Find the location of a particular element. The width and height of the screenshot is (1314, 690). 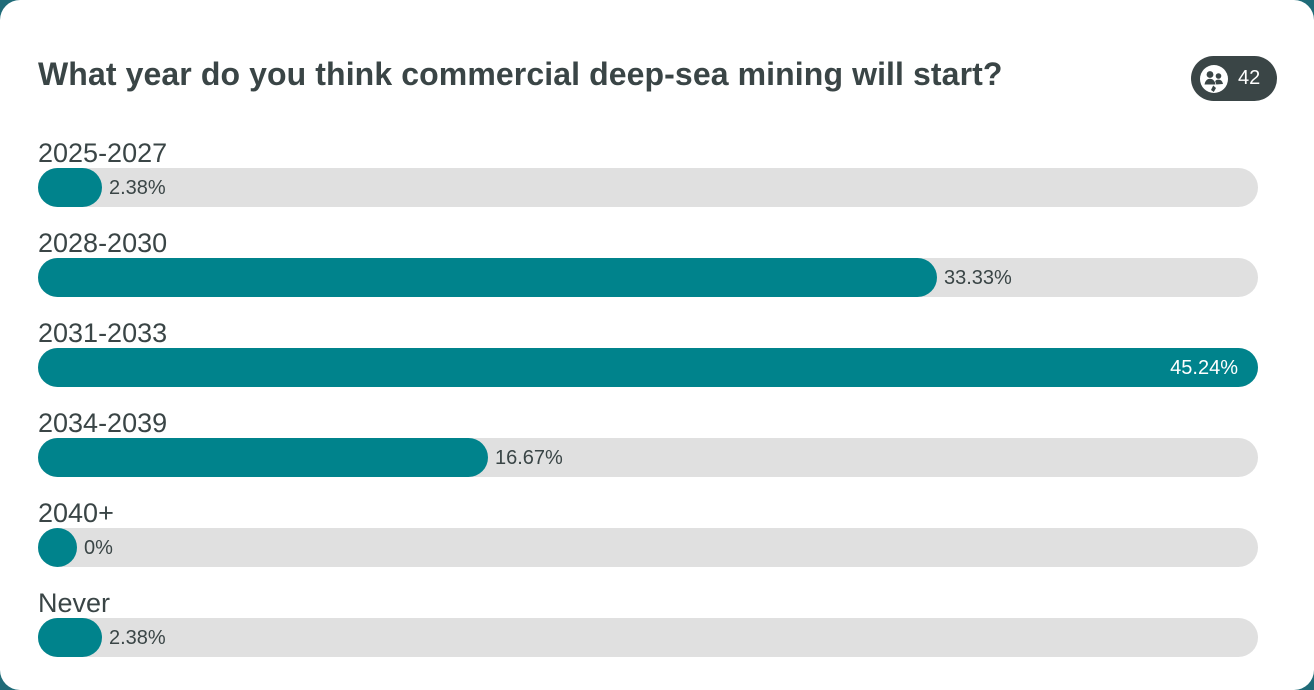

option-label: 2028-2030 is located at coordinates (103, 243).